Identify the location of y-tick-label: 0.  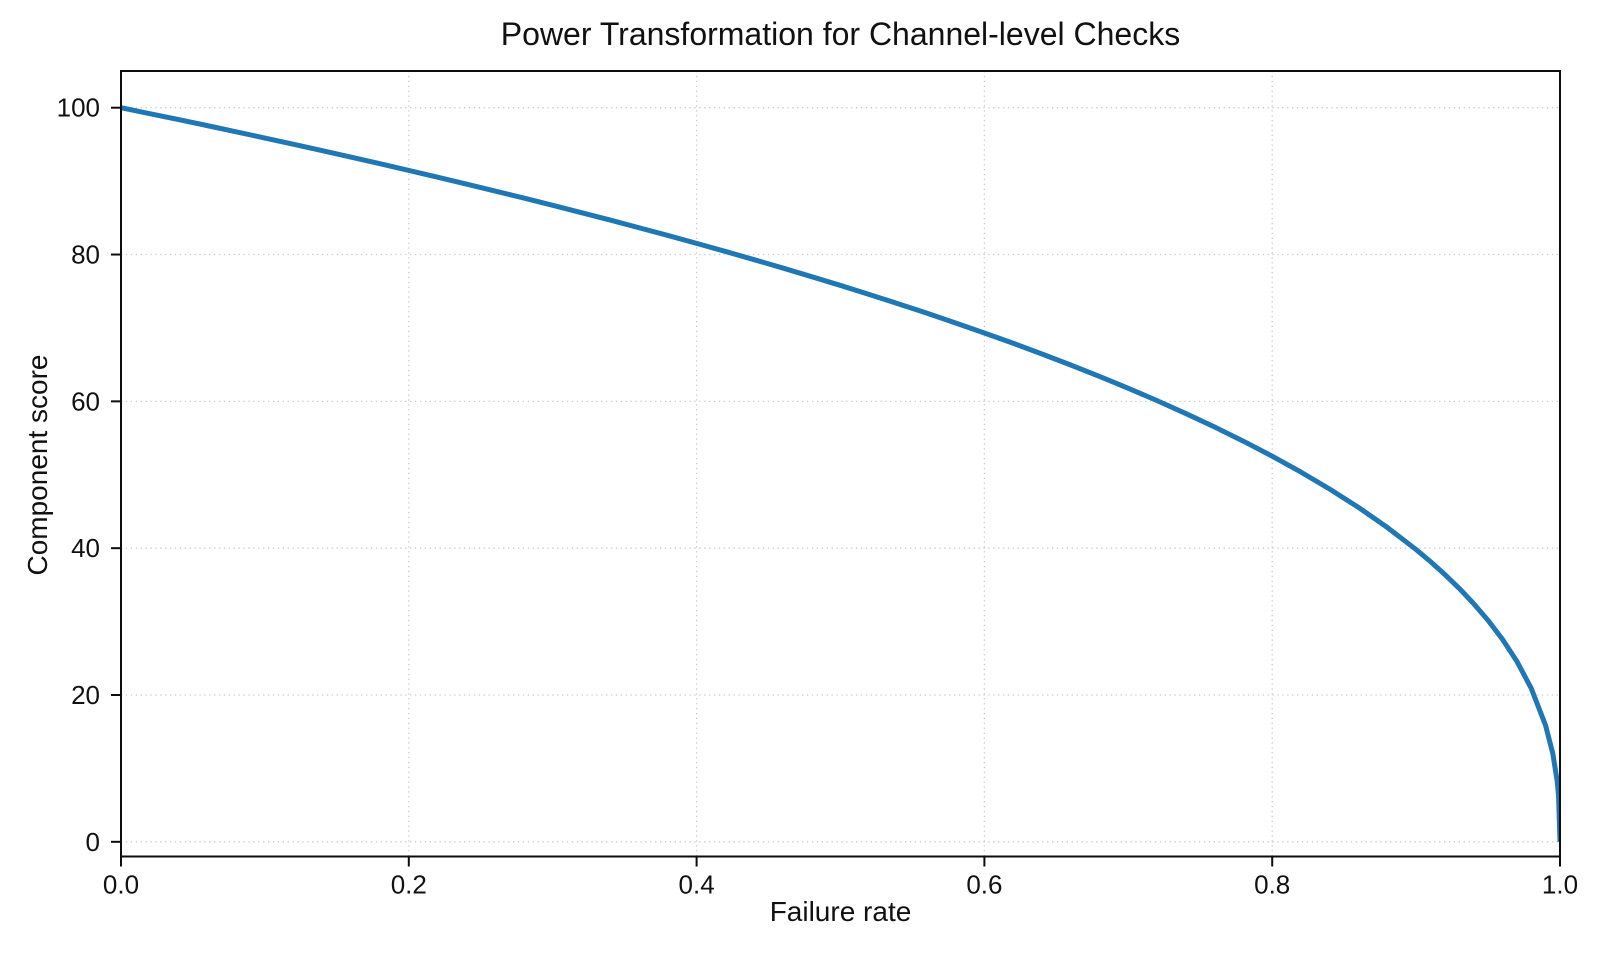
(93, 842).